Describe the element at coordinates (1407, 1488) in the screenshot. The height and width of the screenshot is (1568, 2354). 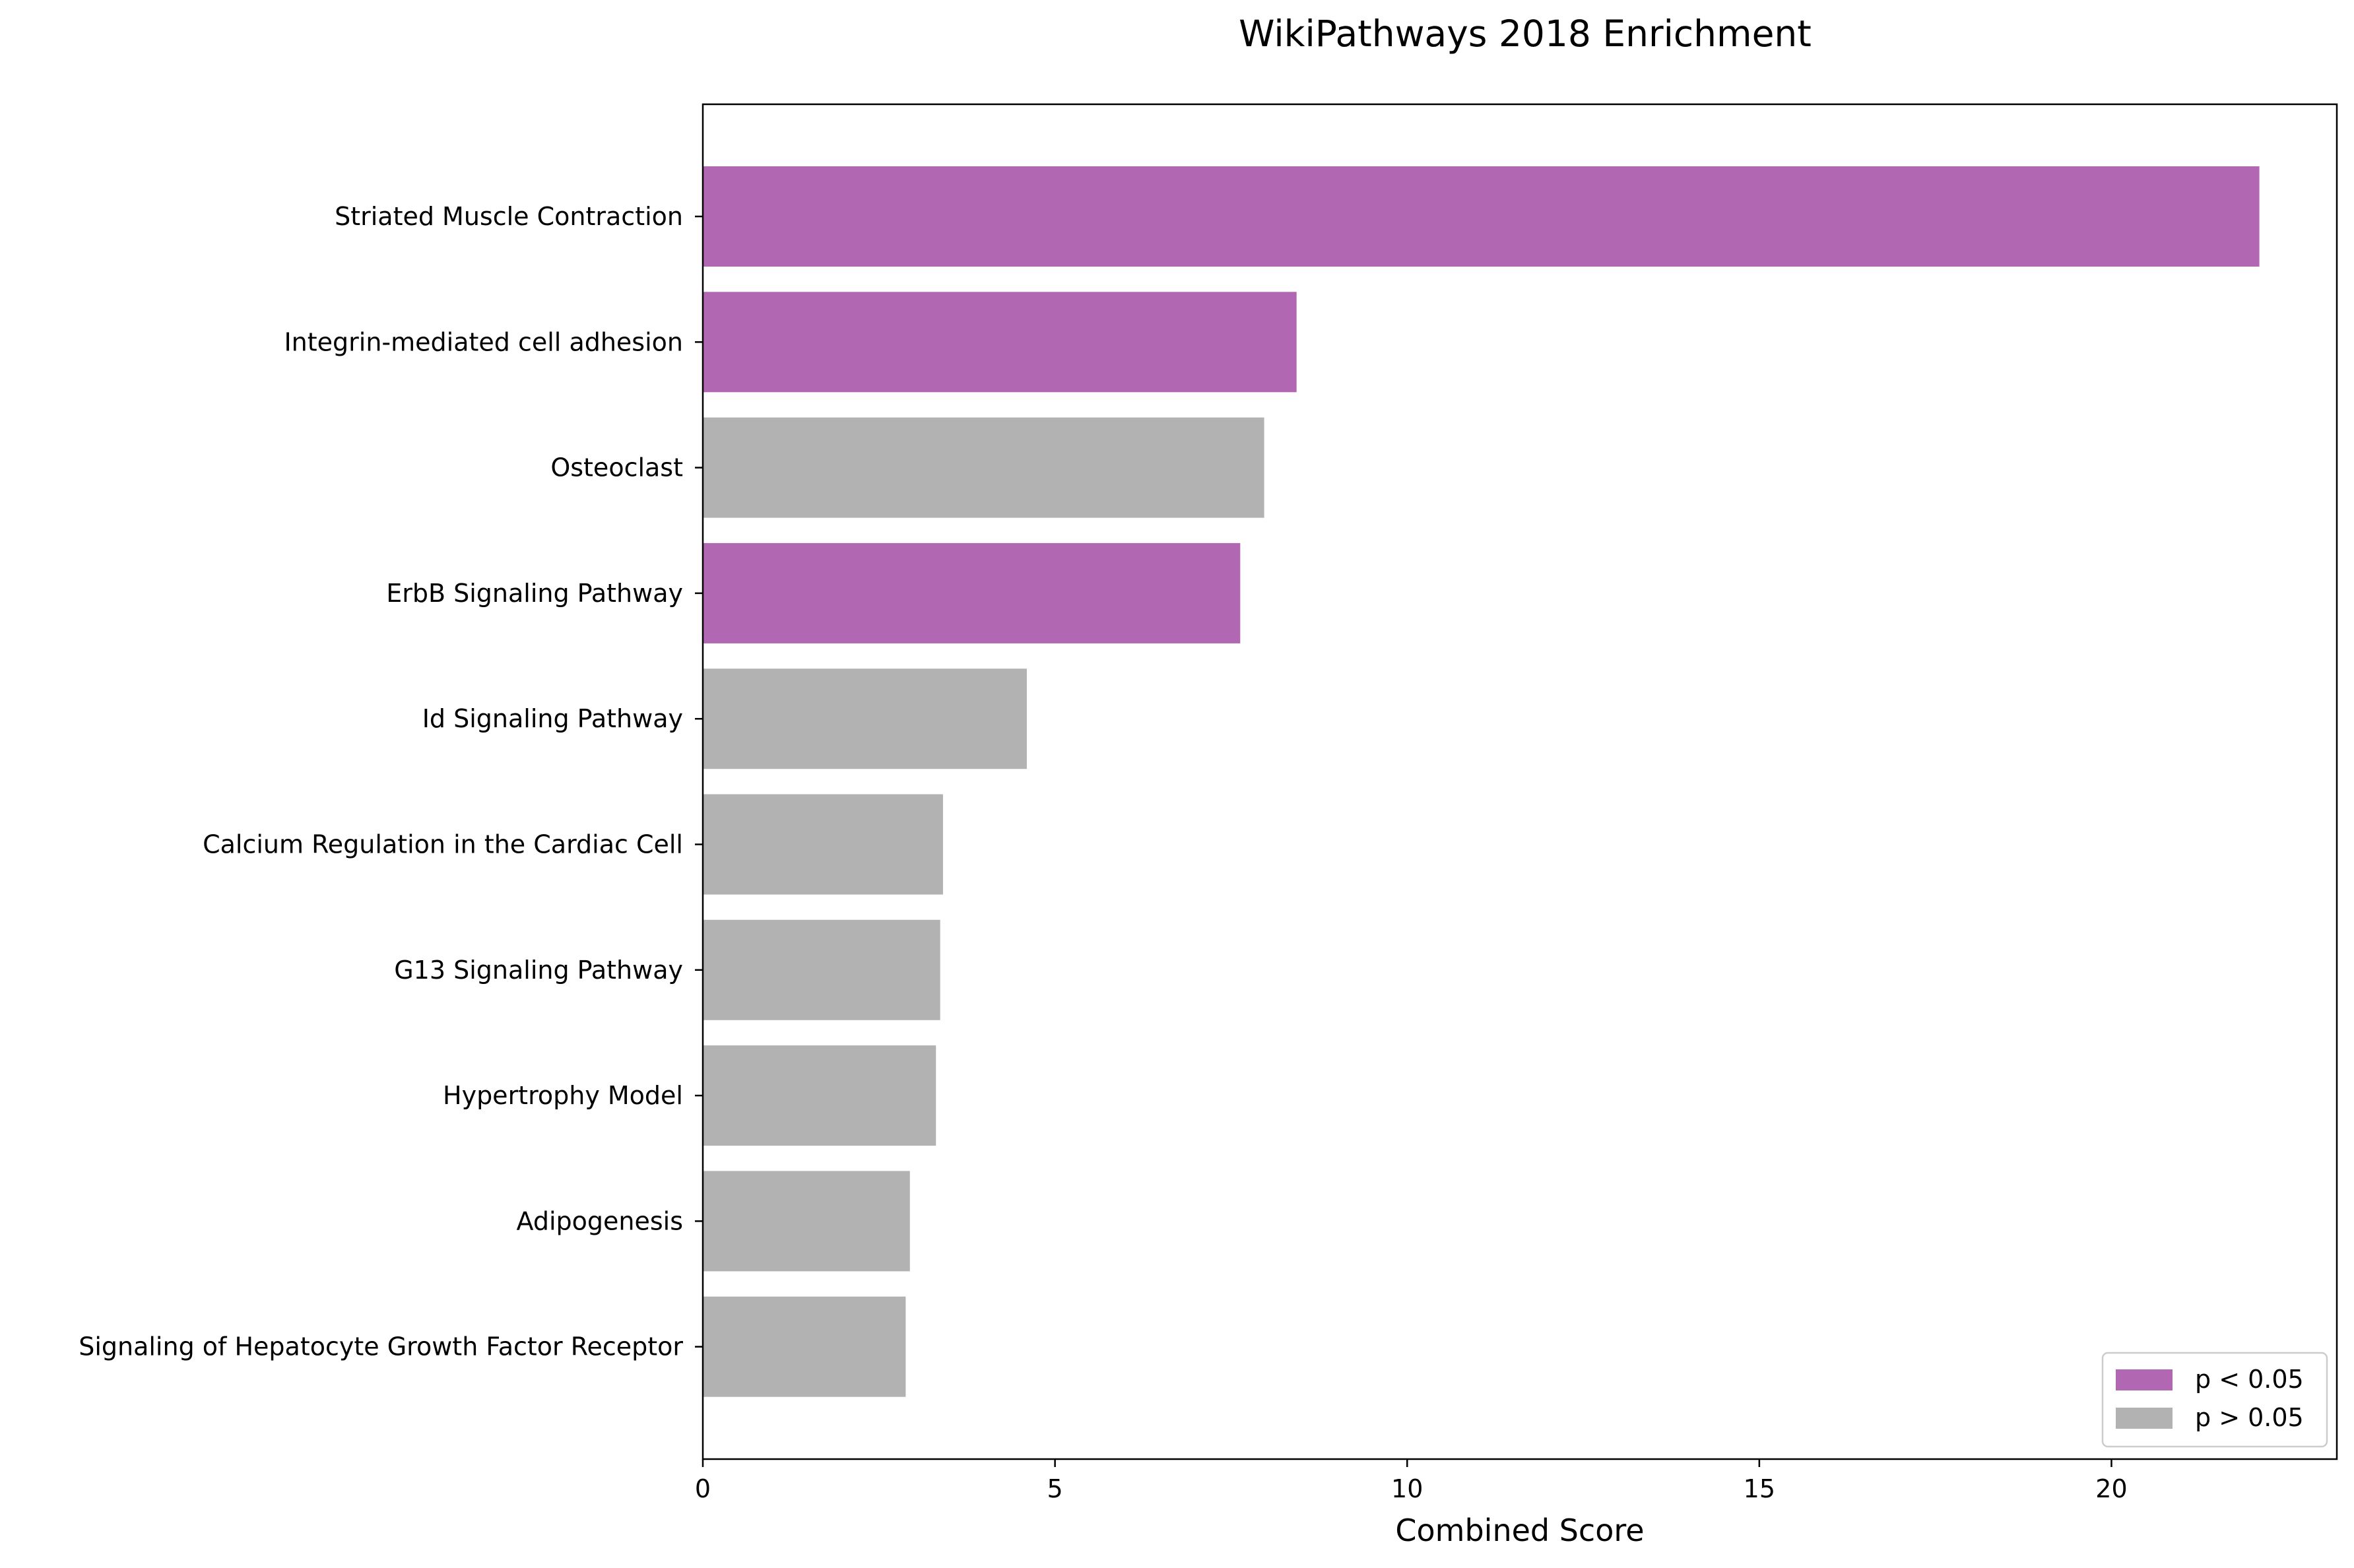
I see `x-tick-label: 10` at that location.